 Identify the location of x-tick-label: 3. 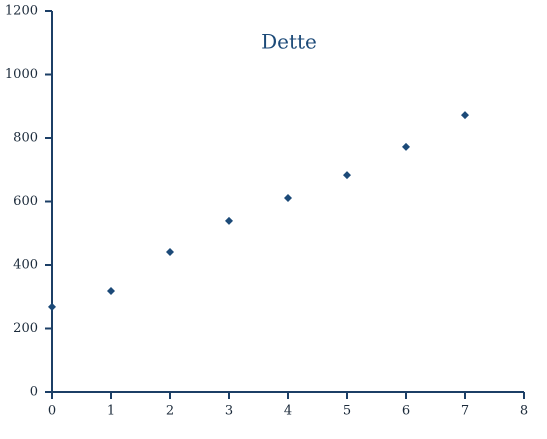
(229, 411).